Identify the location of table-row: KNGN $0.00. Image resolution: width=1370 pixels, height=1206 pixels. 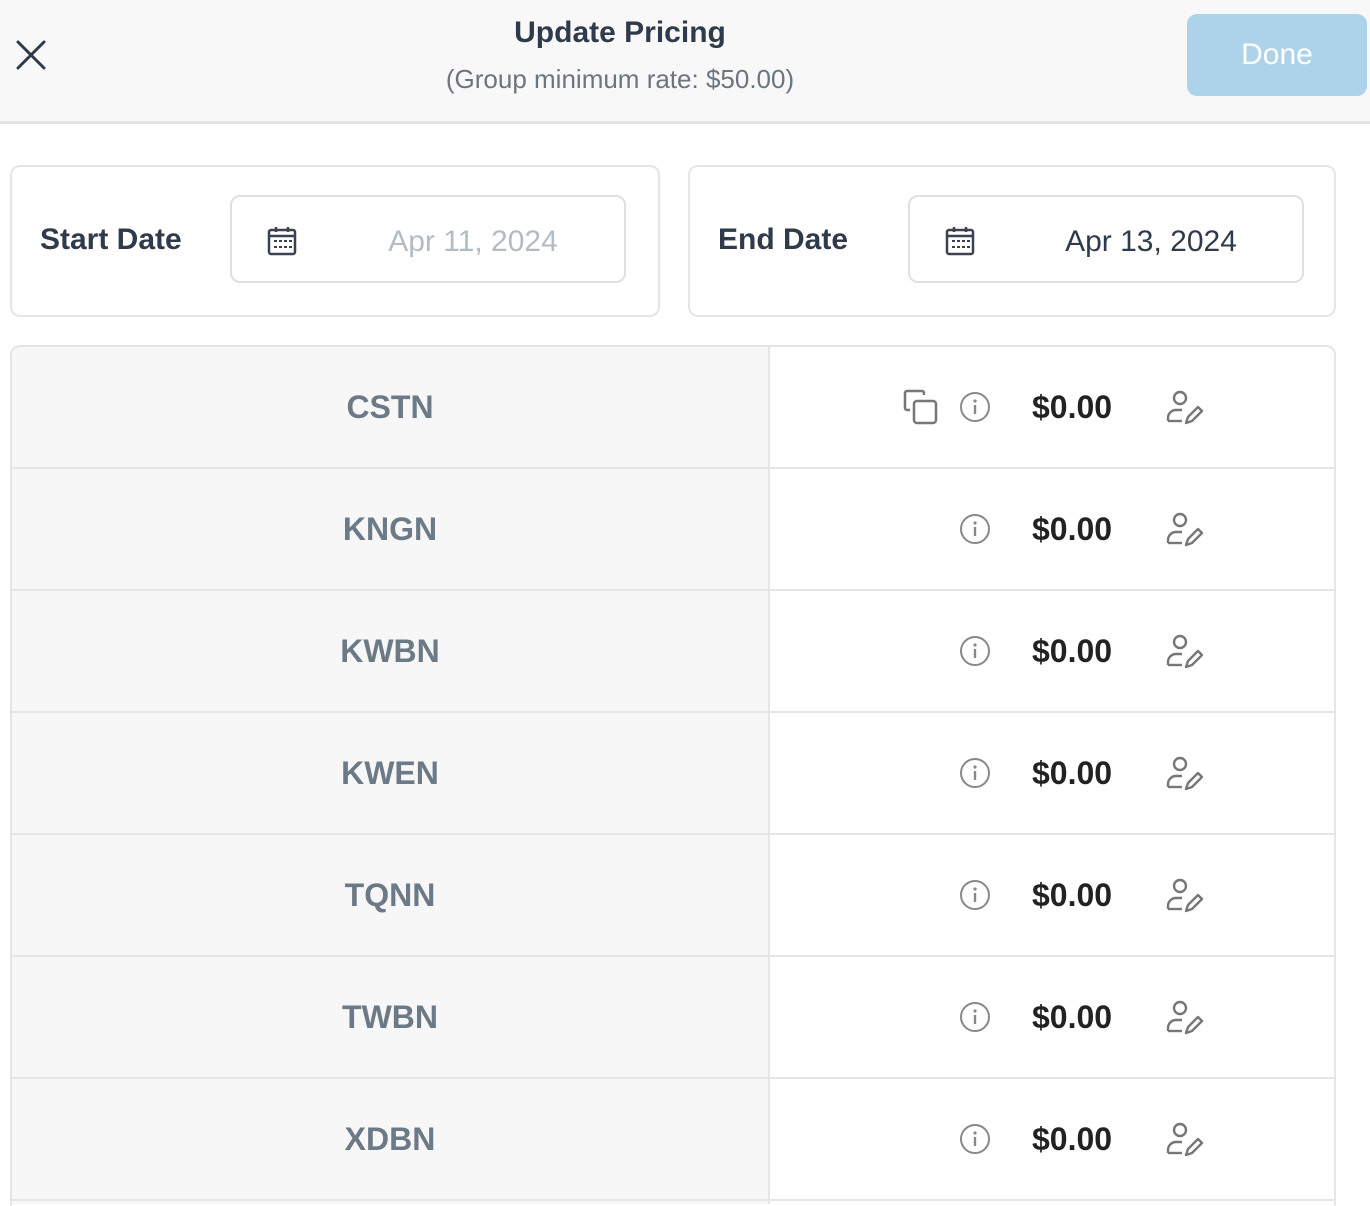
(673, 530).